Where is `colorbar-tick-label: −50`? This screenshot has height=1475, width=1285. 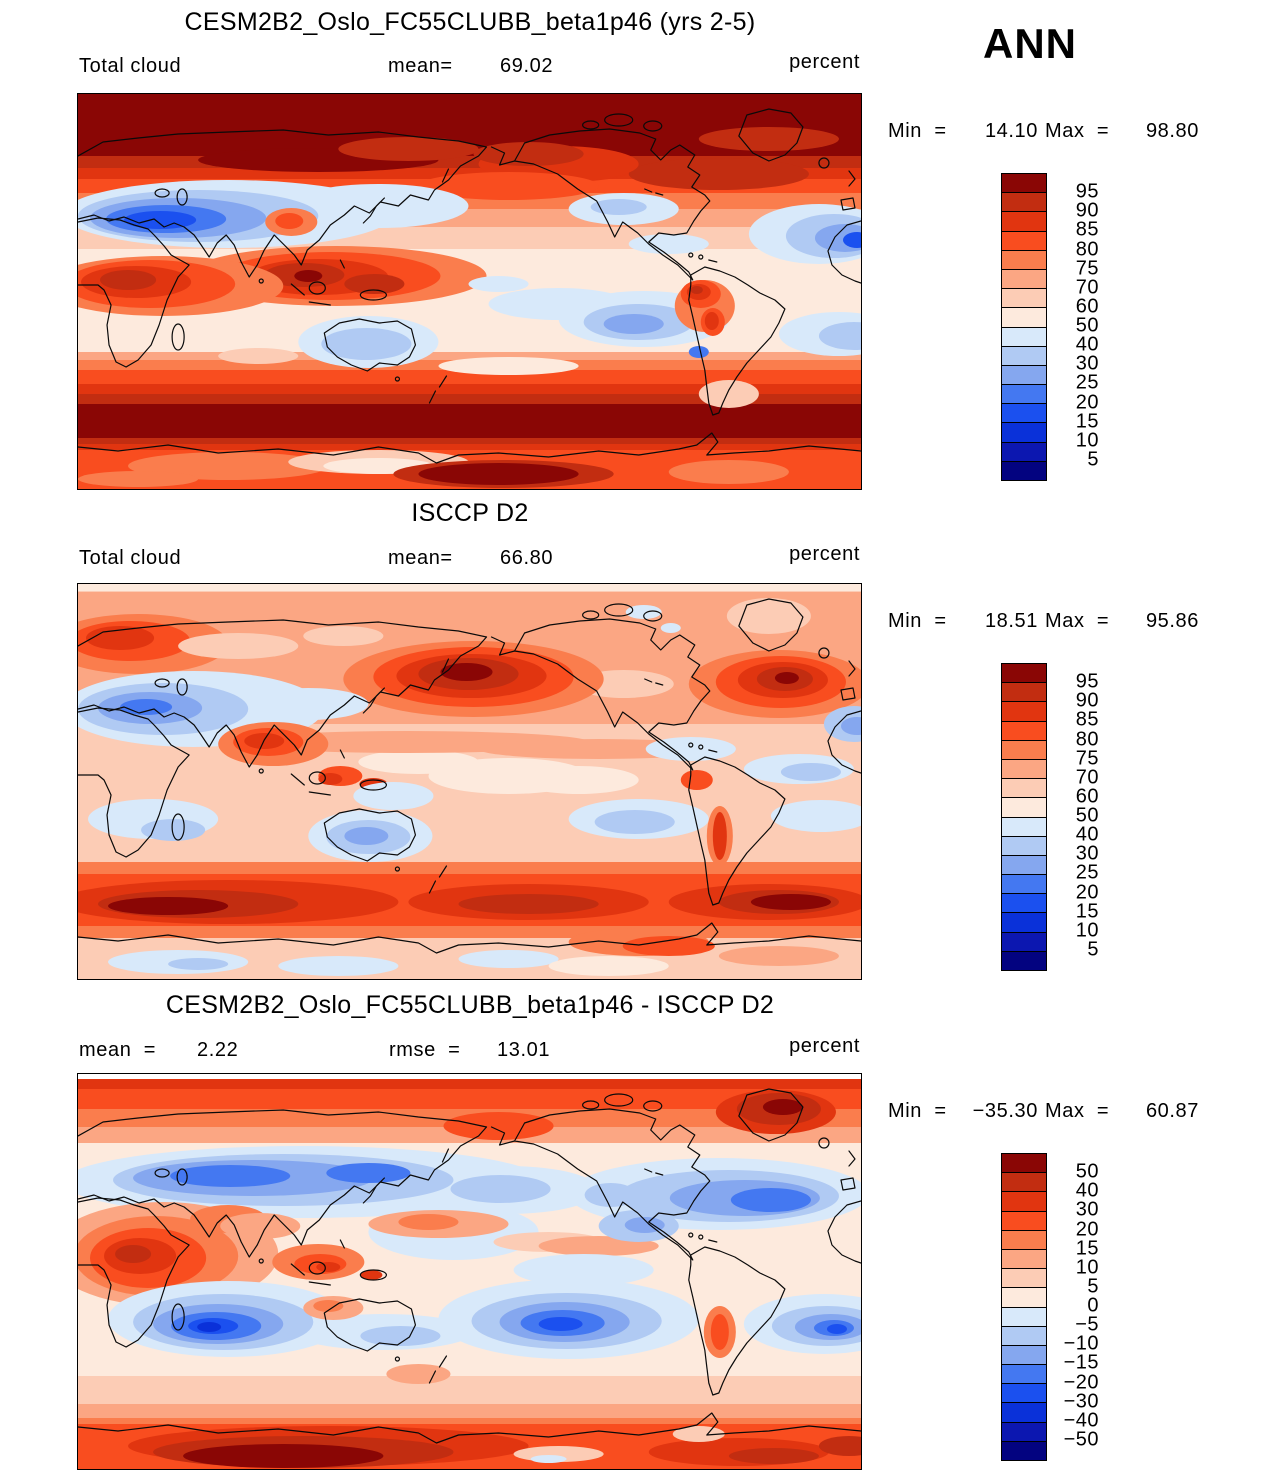
colorbar-tick-label: −50 is located at coordinates (1081, 1439).